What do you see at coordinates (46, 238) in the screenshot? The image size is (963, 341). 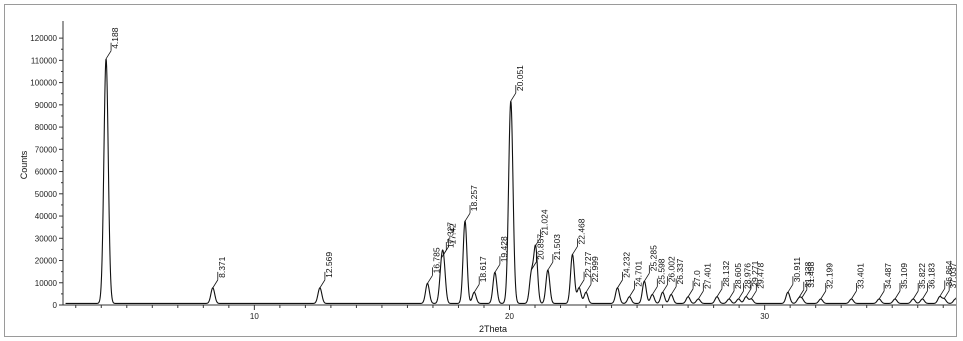 I see `y-tick-label: 30000` at bounding box center [46, 238].